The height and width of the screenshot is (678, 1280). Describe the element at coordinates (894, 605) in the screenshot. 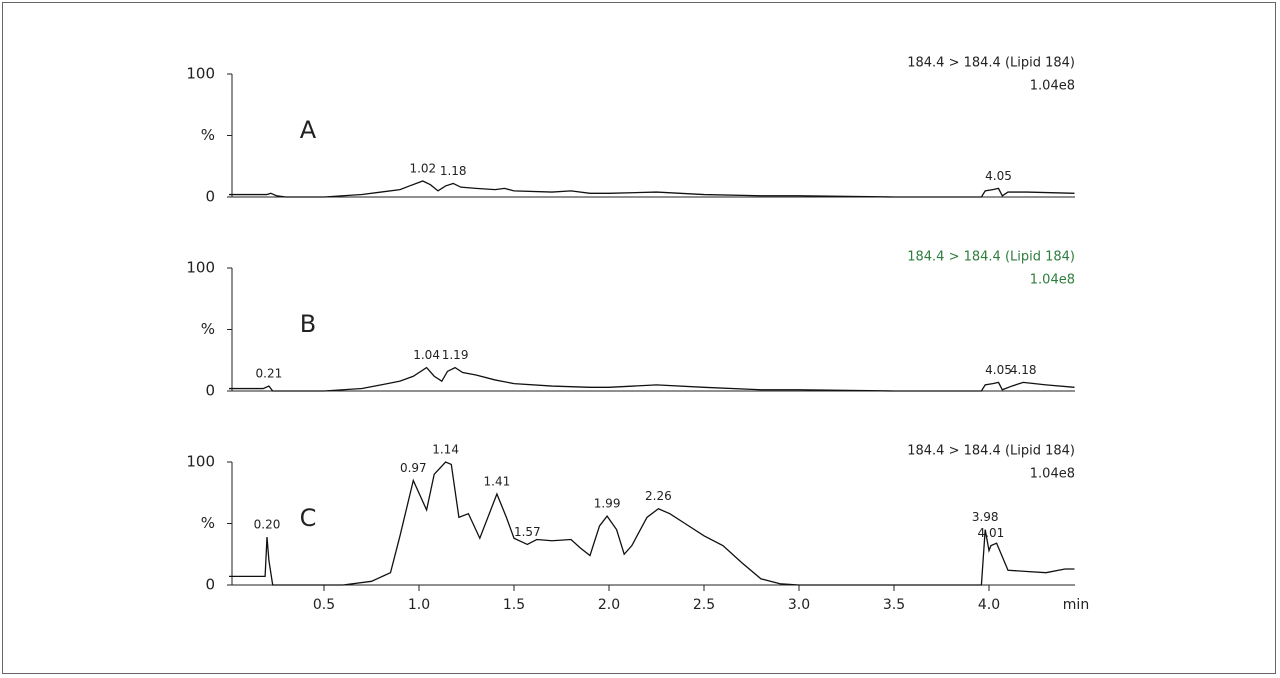

I see `x-tick-label: 3.5` at that location.